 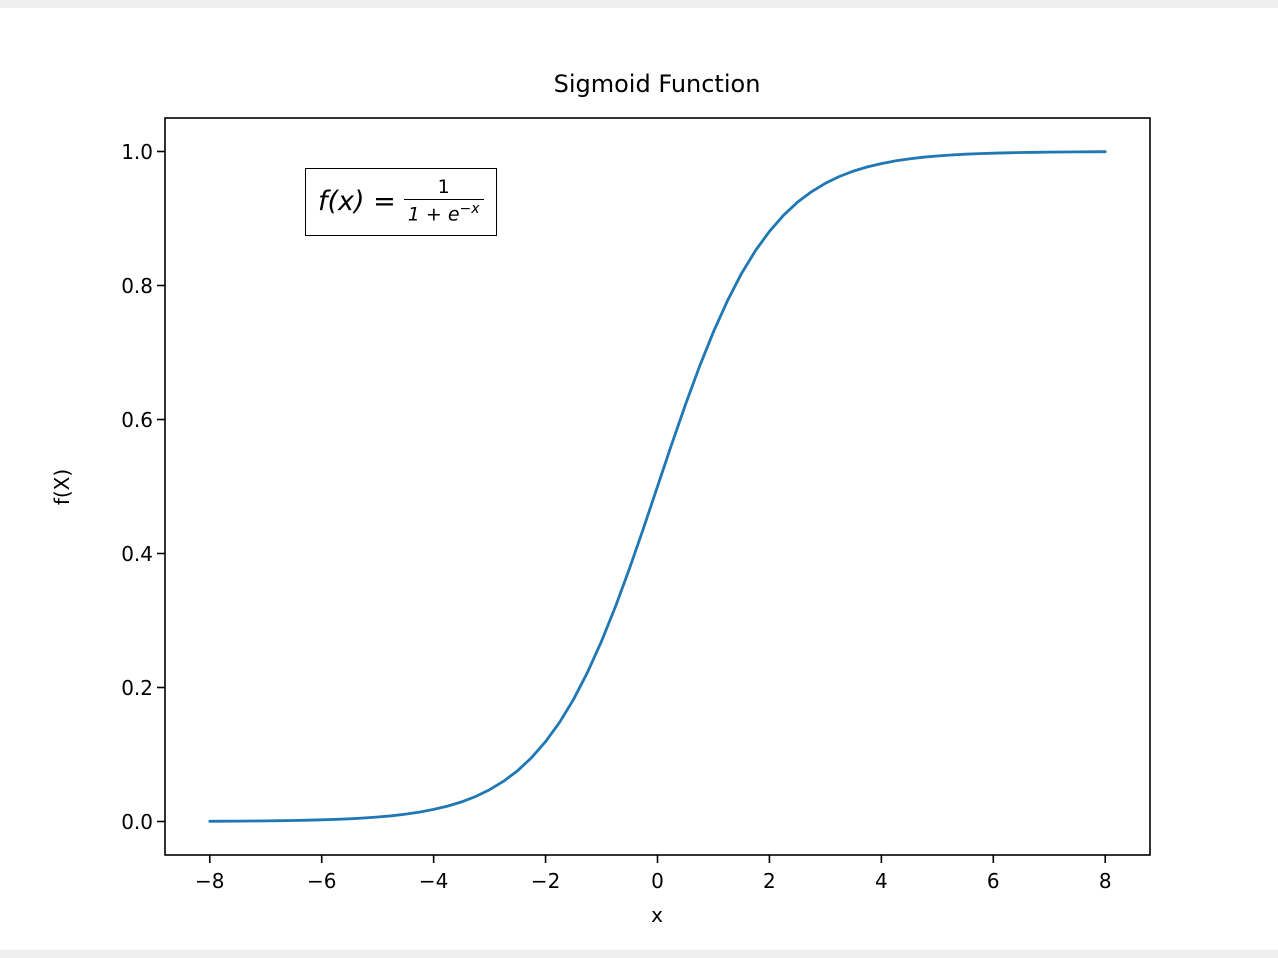 I want to click on x-tick-label: 8, so click(x=1105, y=881).